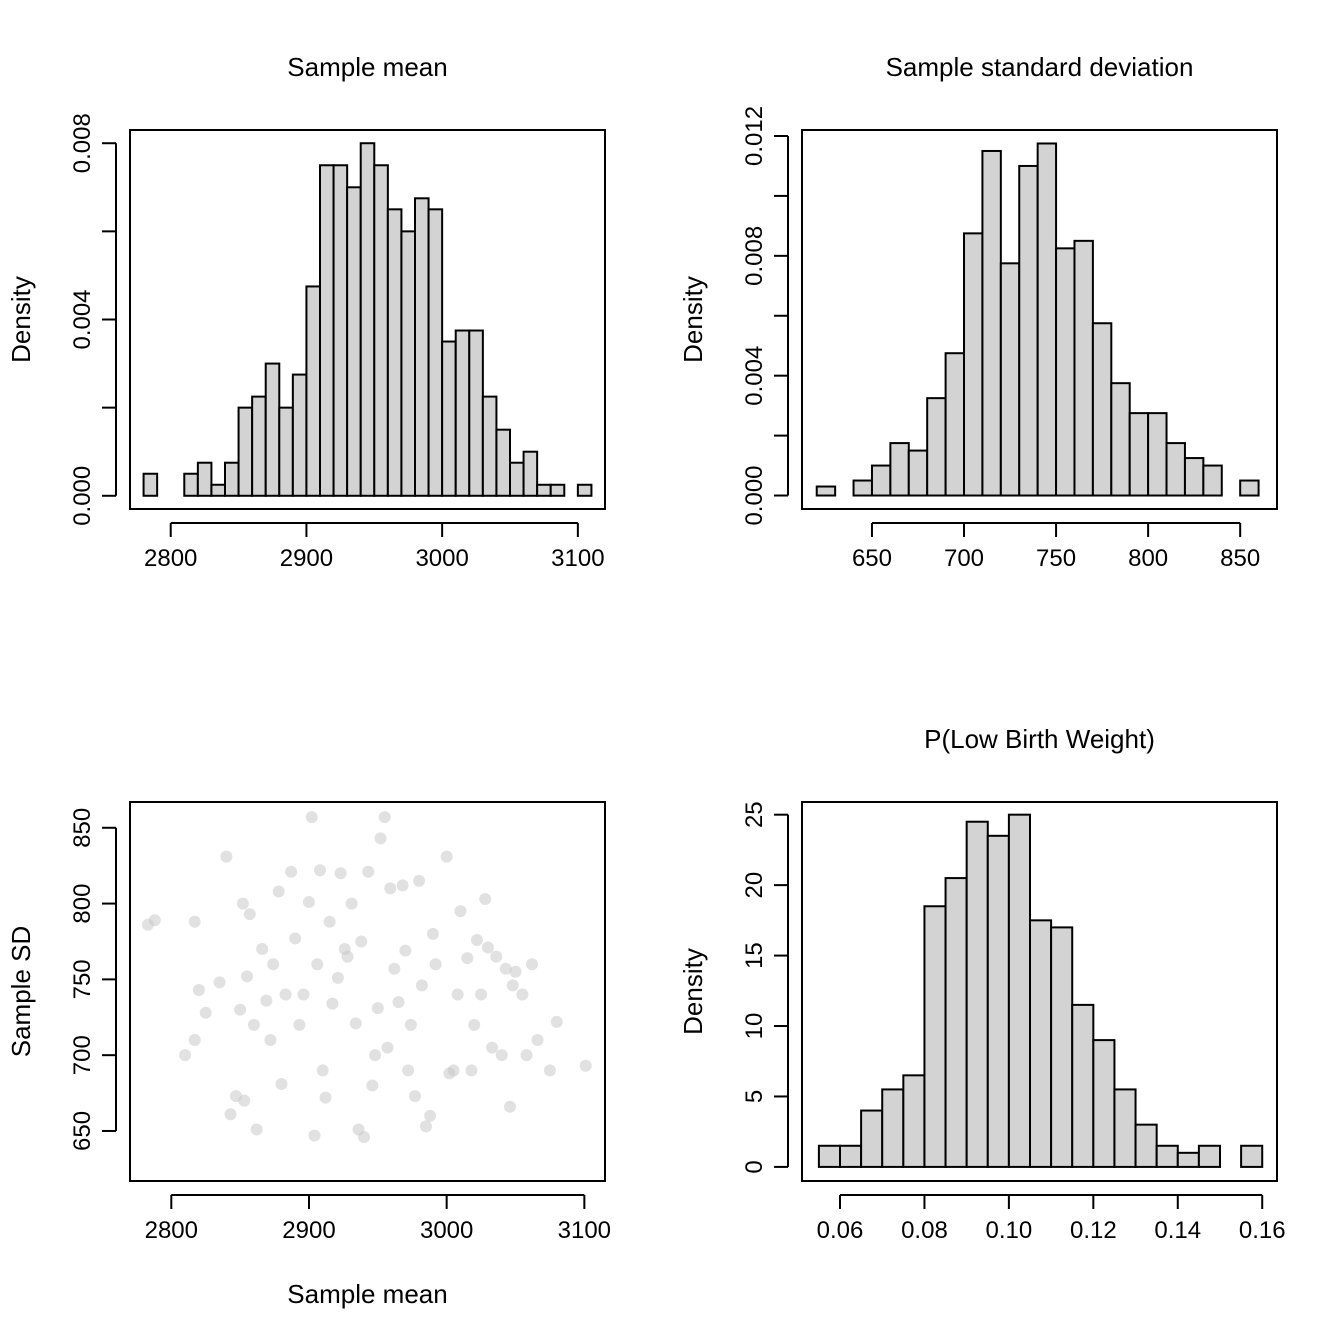 The height and width of the screenshot is (1344, 1344). What do you see at coordinates (754, 814) in the screenshot?
I see `y-tick-label: 25` at bounding box center [754, 814].